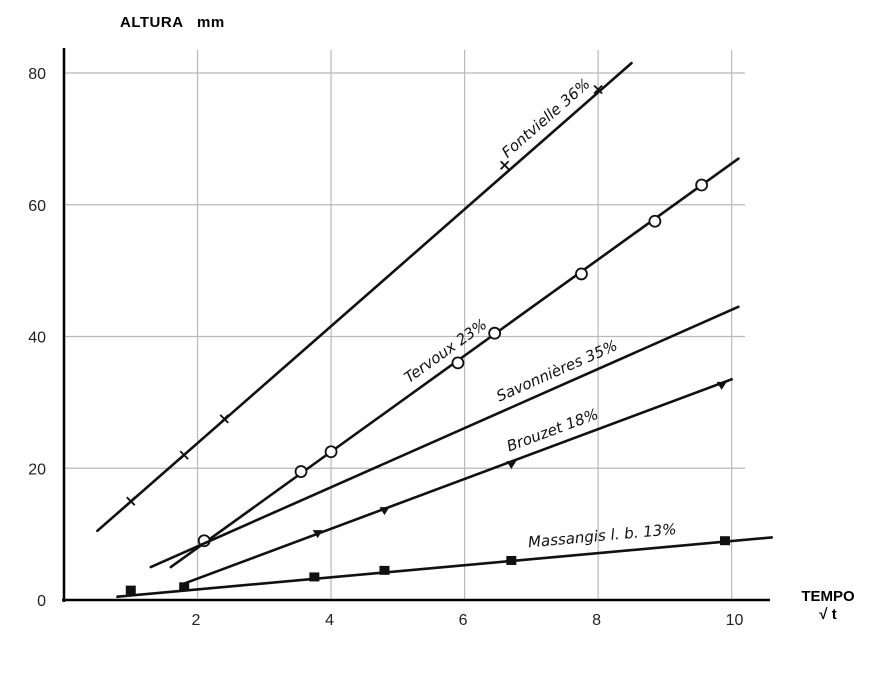  Describe the element at coordinates (828, 596) in the screenshot. I see `x-axis-label-line1: TEMPO` at that location.